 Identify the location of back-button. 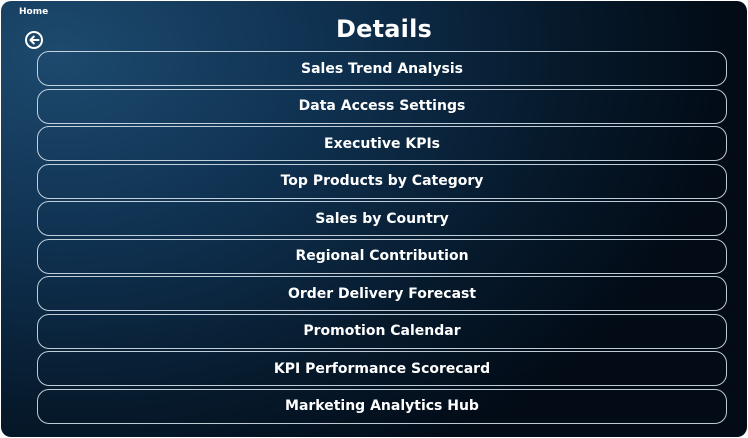
(34, 40).